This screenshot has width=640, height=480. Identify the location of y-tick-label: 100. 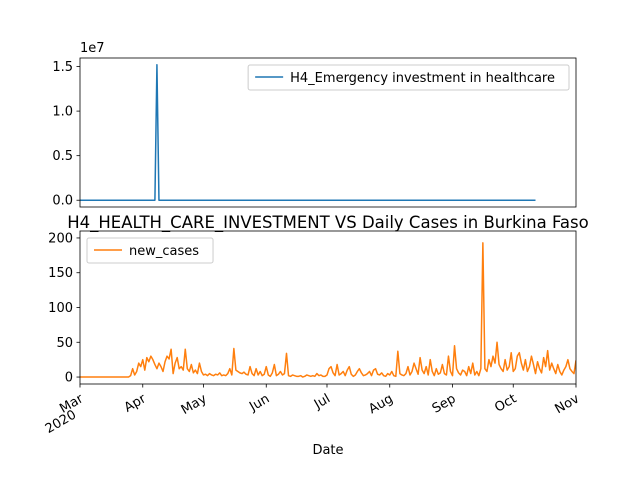
(60, 308).